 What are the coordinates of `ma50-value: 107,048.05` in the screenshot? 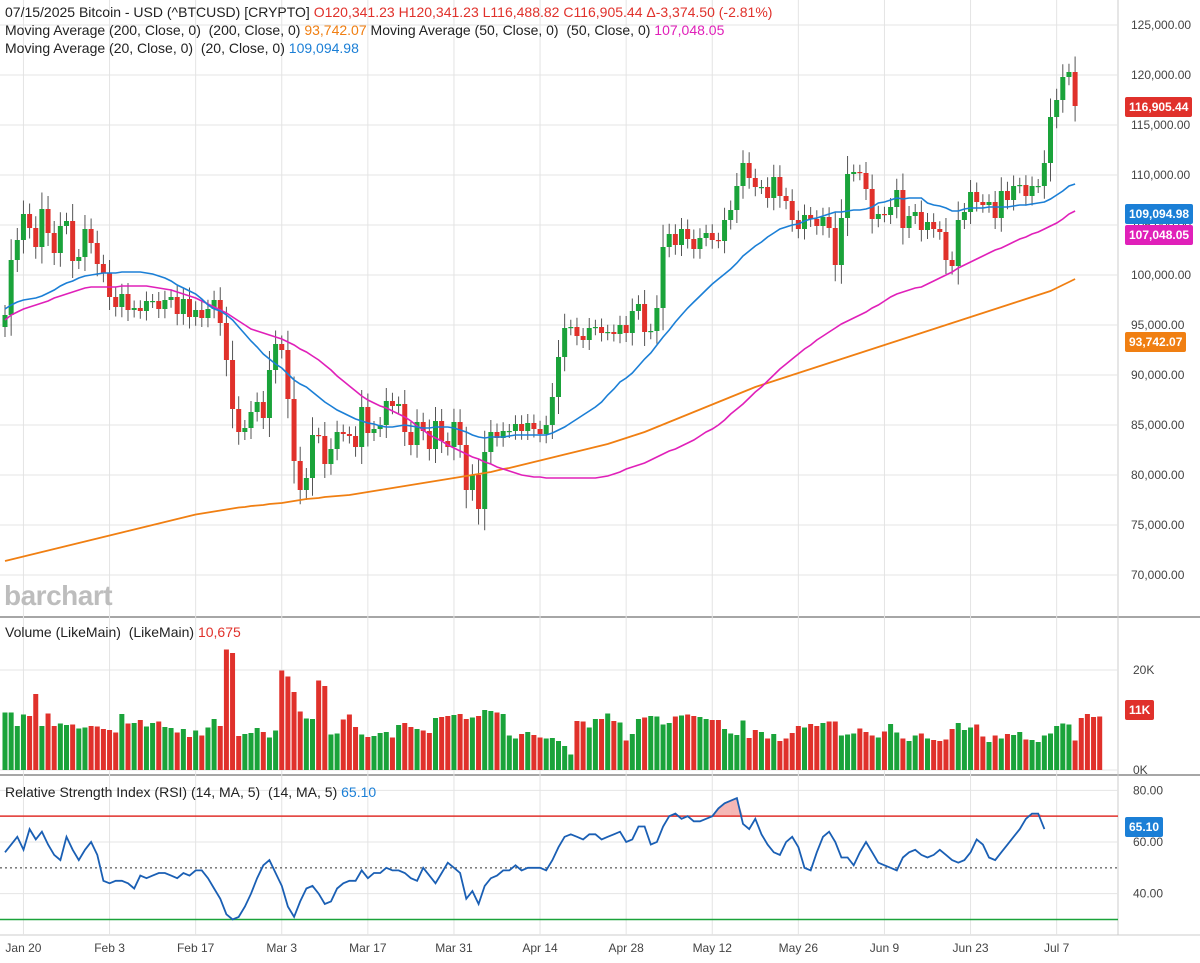 It's located at (689, 30).